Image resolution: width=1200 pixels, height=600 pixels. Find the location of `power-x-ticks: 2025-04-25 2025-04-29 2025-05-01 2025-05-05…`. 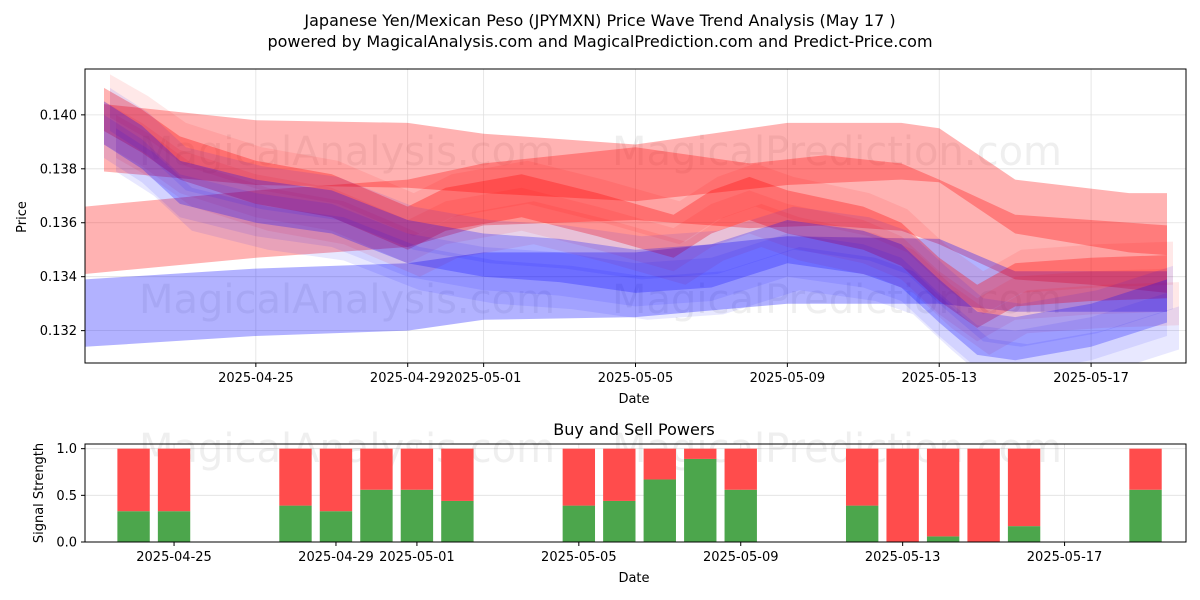

power-x-ticks: 2025-04-25 2025-04-29 2025-05-01 2025-05-05… is located at coordinates (619, 553).